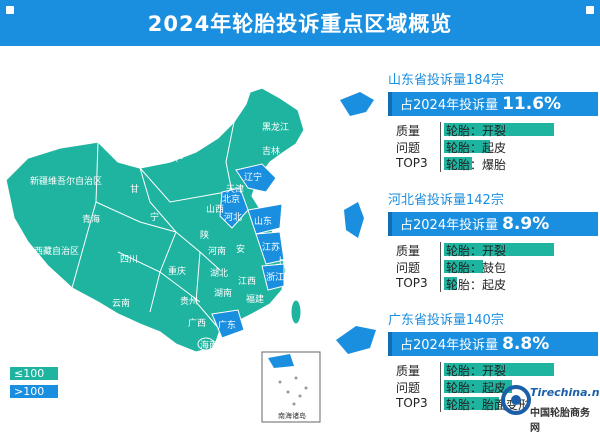 The width and height of the screenshot is (600, 434). Describe the element at coordinates (204, 235) in the screenshot. I see `map-label: 陕` at that location.